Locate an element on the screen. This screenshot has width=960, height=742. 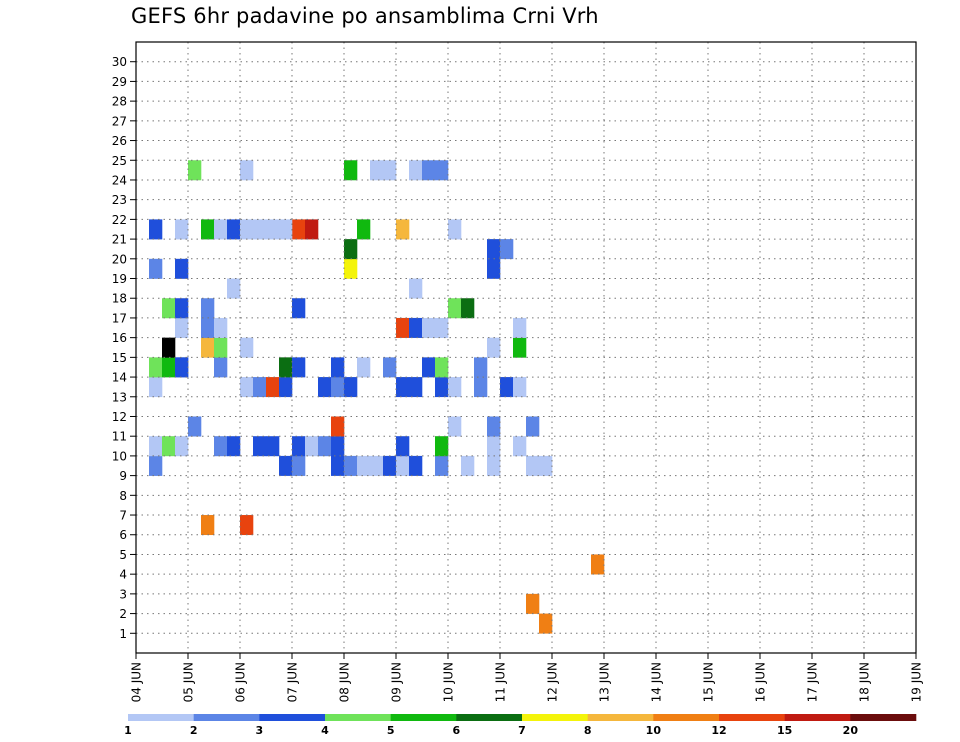
y-tick-label-21: 21 is located at coordinates (119, 240).